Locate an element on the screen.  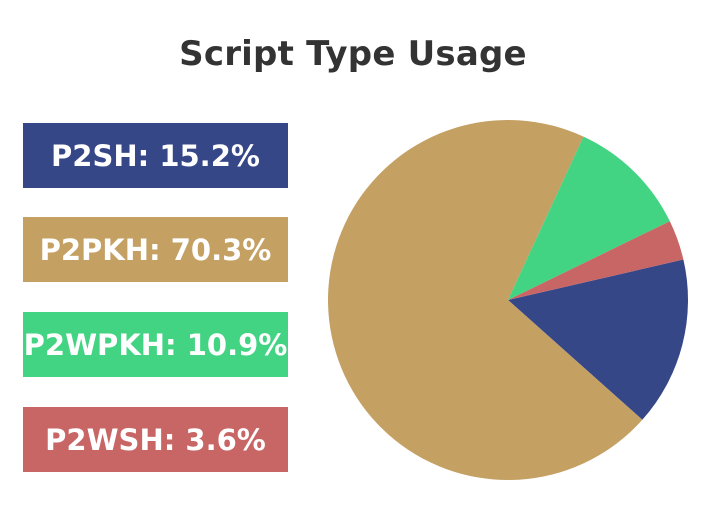
legend-label-p2wsh: P2WSH: 3.6% is located at coordinates (155, 439).